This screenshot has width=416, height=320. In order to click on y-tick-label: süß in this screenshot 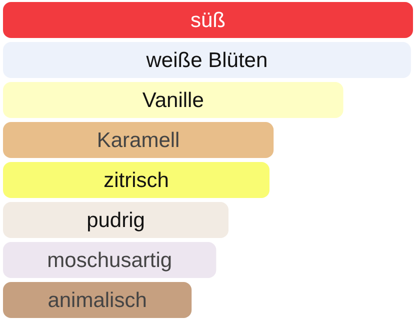, I will do `click(208, 20)`.